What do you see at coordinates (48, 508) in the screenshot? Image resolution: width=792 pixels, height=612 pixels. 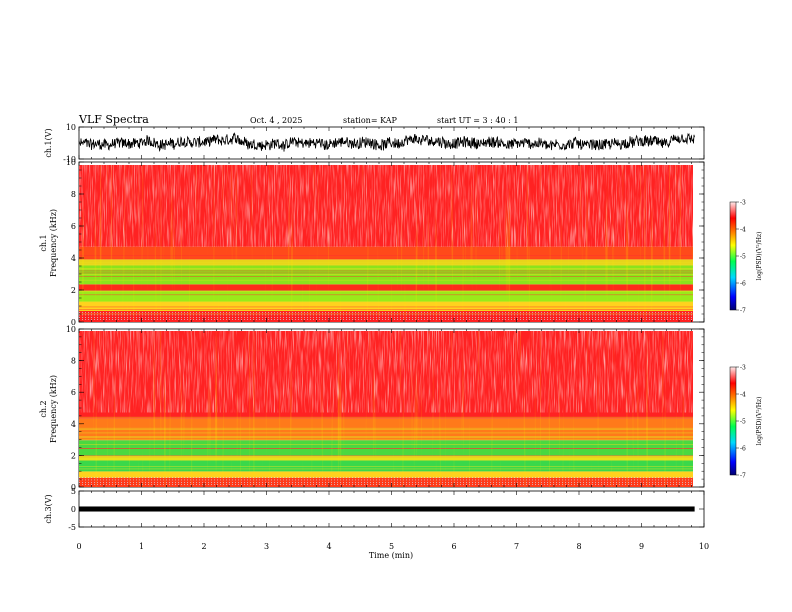 I see `ch3-waveform-ylabel: ch.3(V)` at bounding box center [48, 508].